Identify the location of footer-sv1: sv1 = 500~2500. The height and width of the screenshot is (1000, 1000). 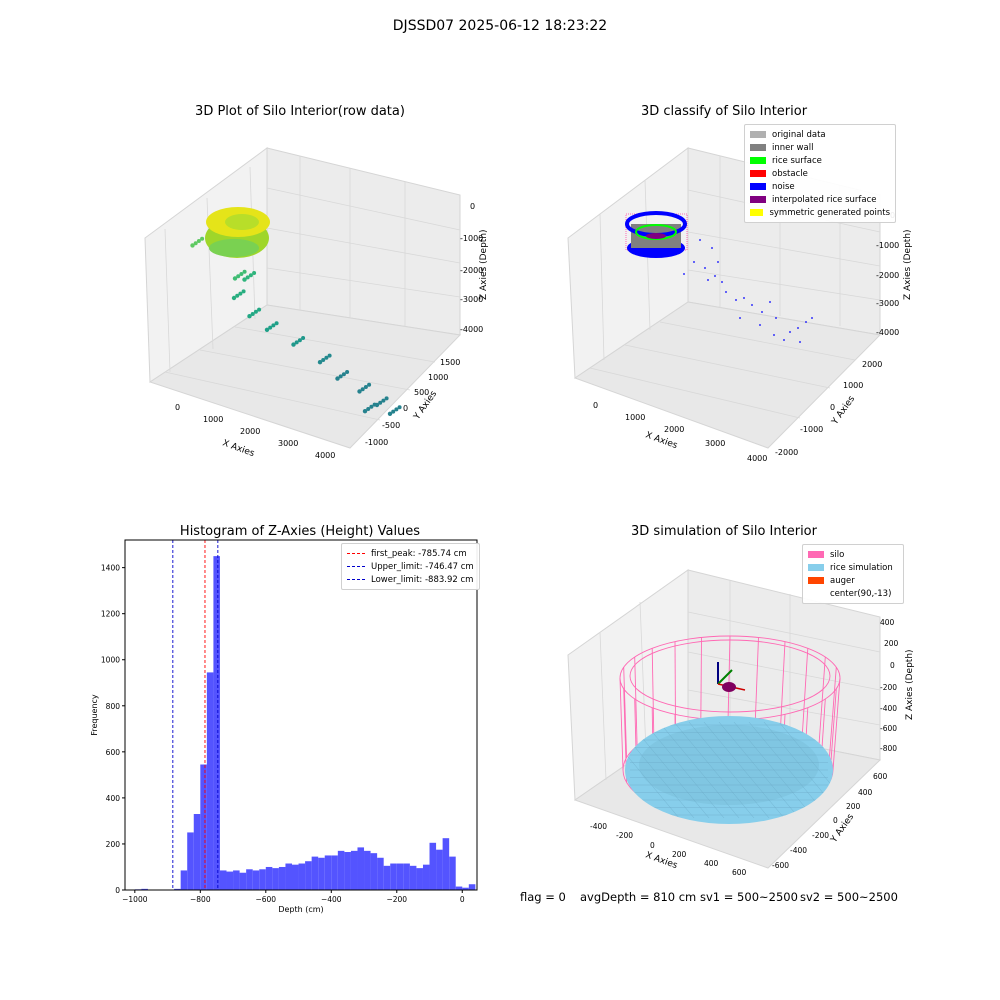
(749, 897).